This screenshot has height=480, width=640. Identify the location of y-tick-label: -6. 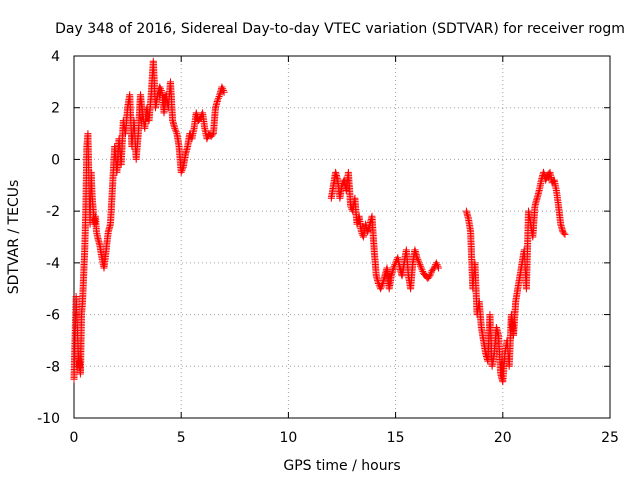
(53, 316).